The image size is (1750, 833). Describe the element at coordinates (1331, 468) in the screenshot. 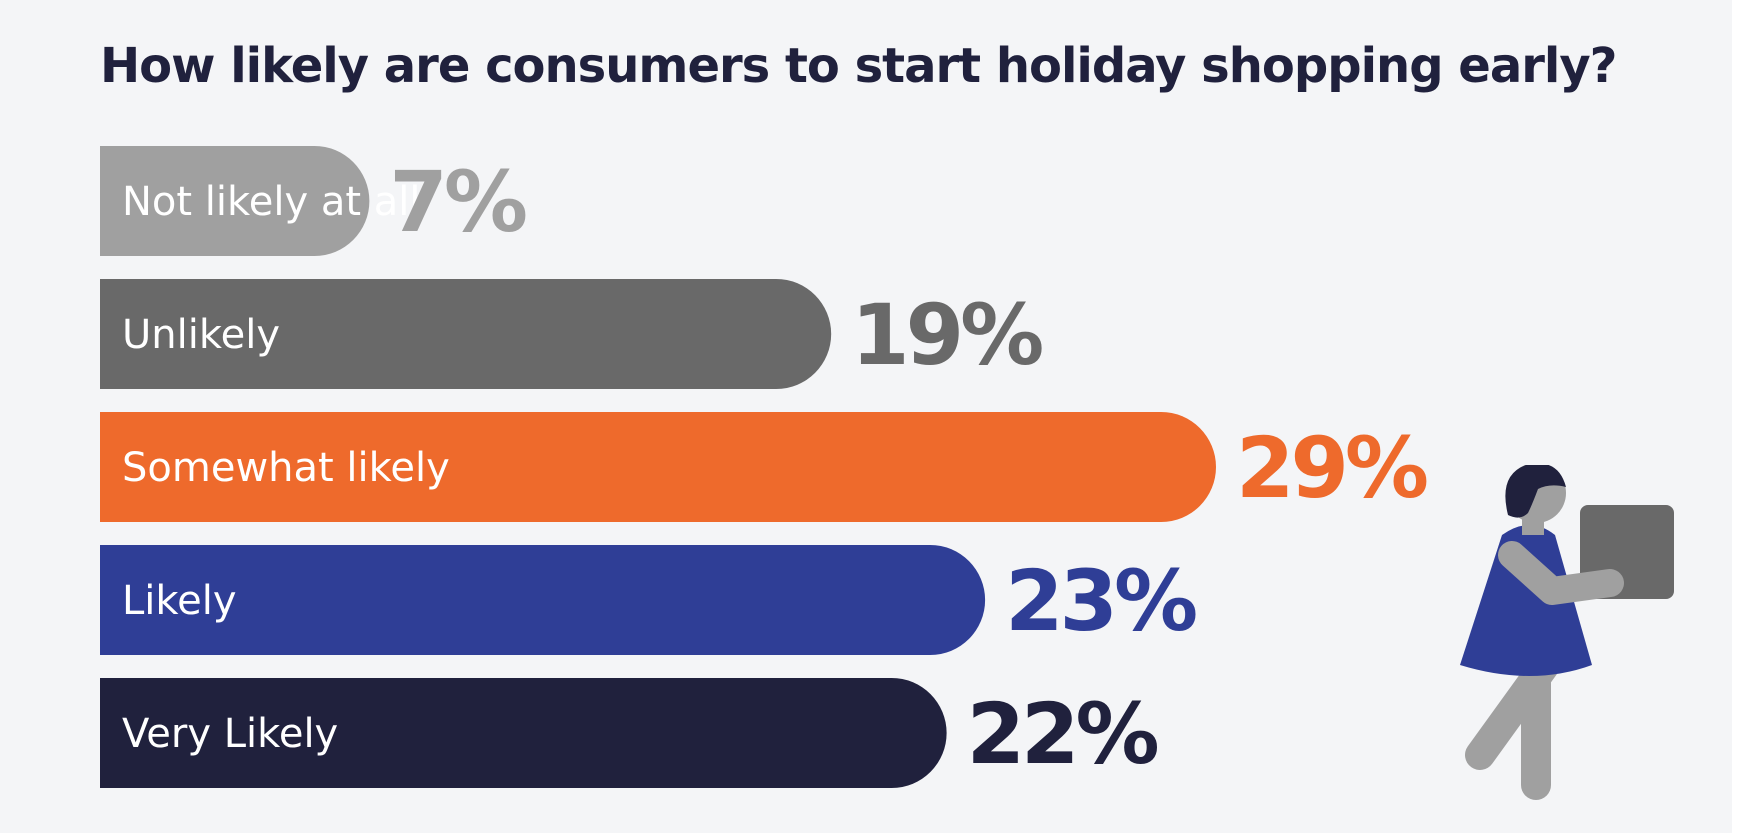

I see `value-label: 29%` at that location.